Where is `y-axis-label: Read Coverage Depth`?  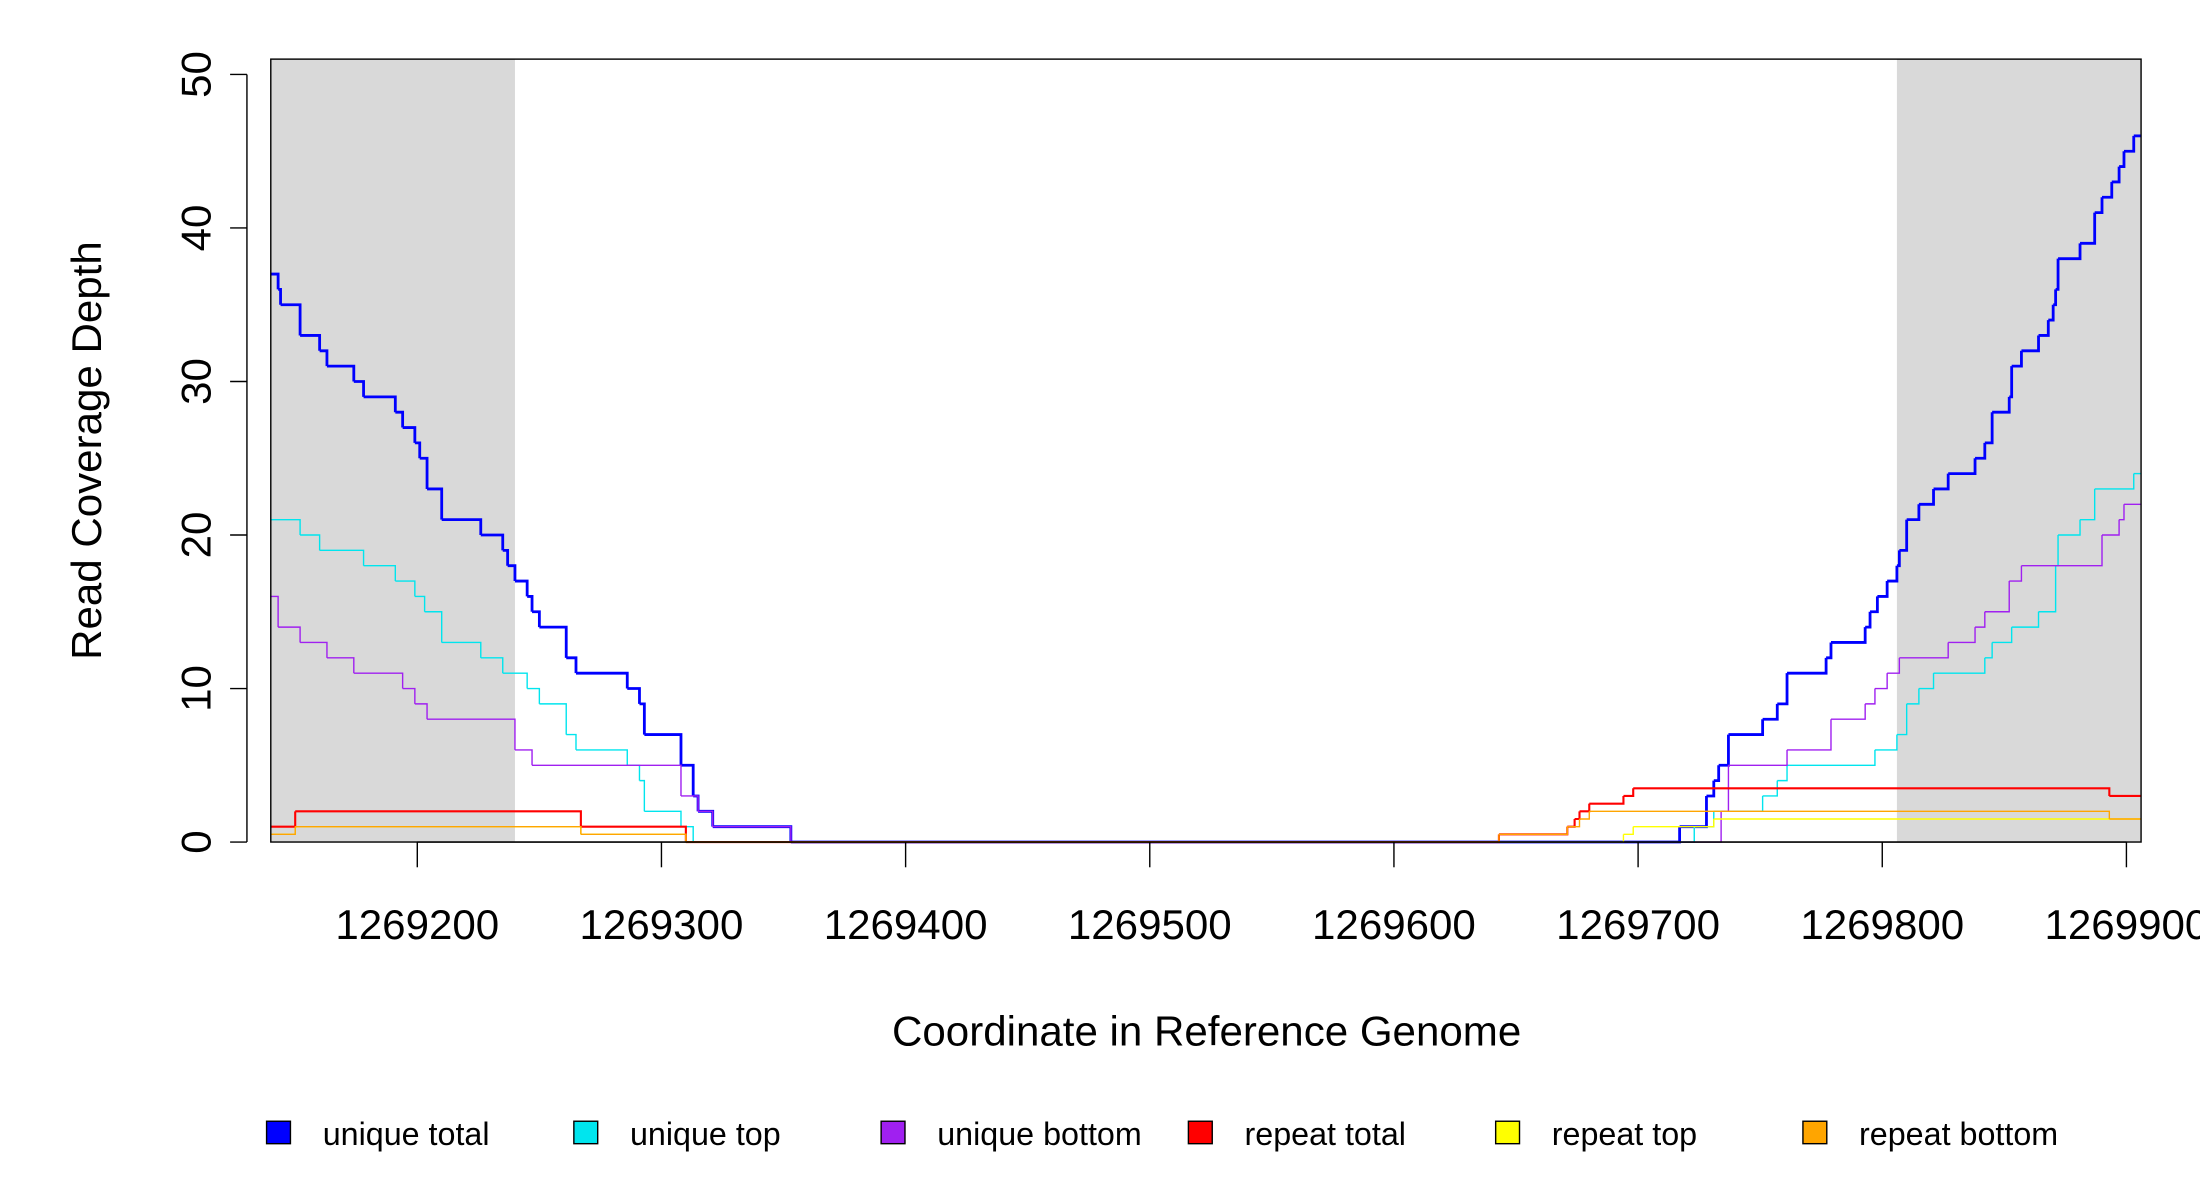 y-axis-label: Read Coverage Depth is located at coordinates (86, 450).